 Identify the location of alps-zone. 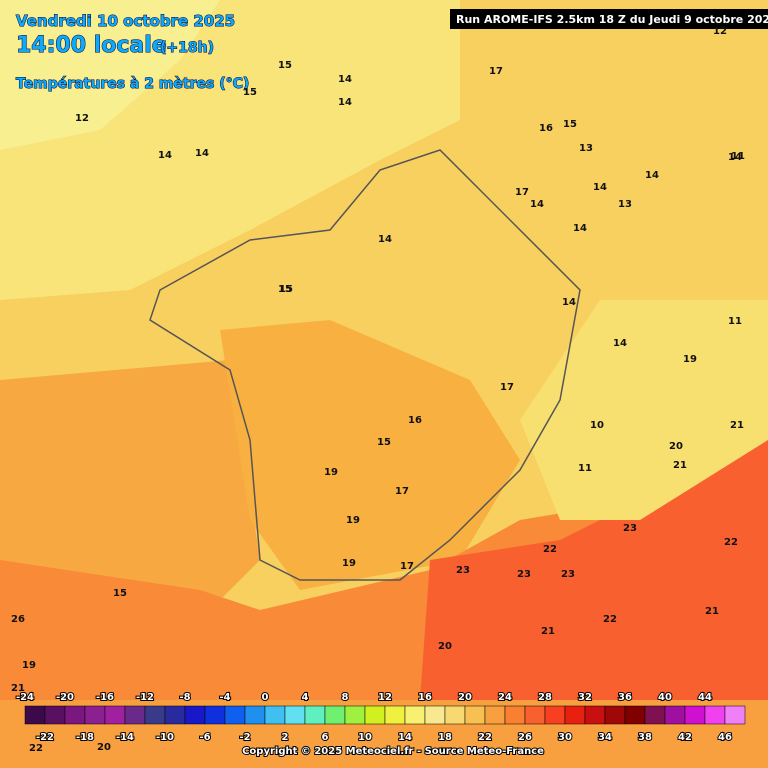
(644, 410).